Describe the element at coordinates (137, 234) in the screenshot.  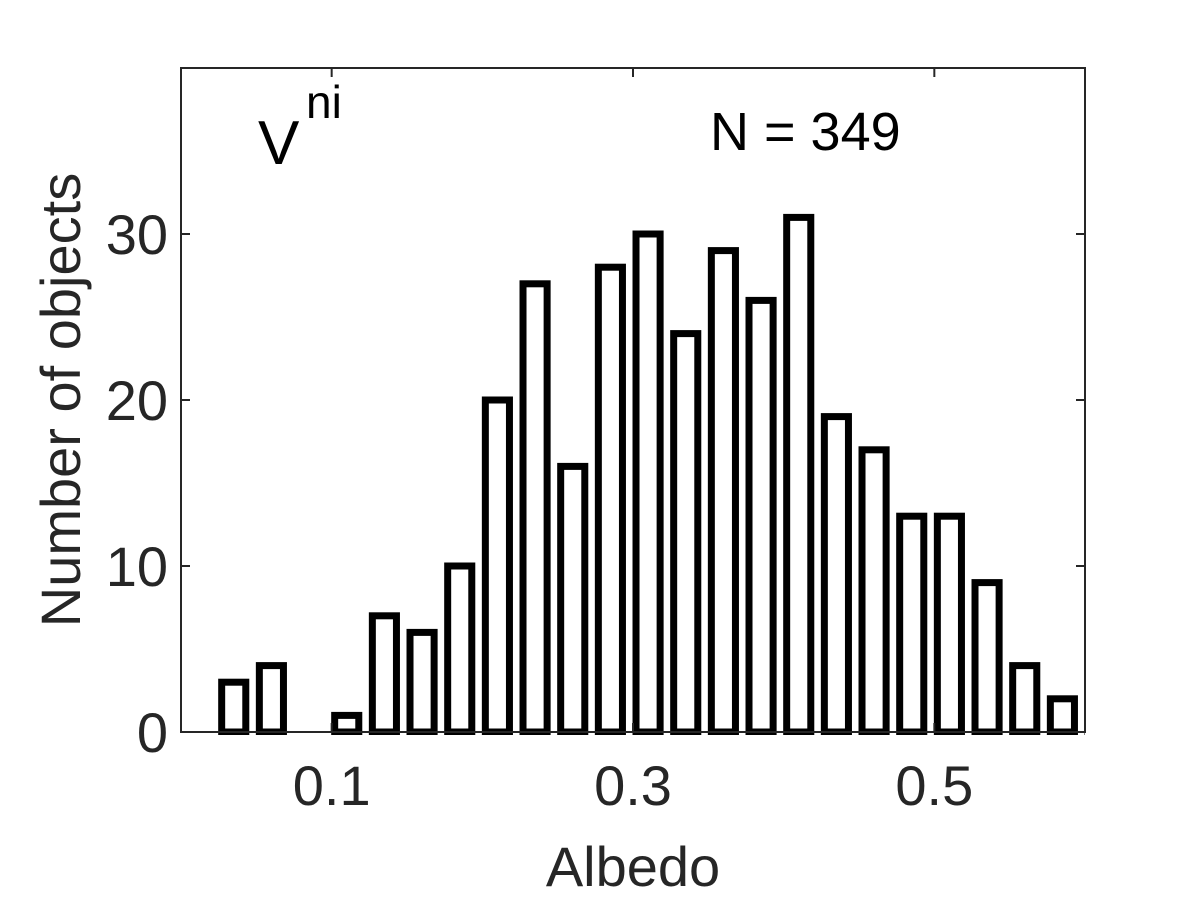
I see `y-tick-label: 30` at that location.